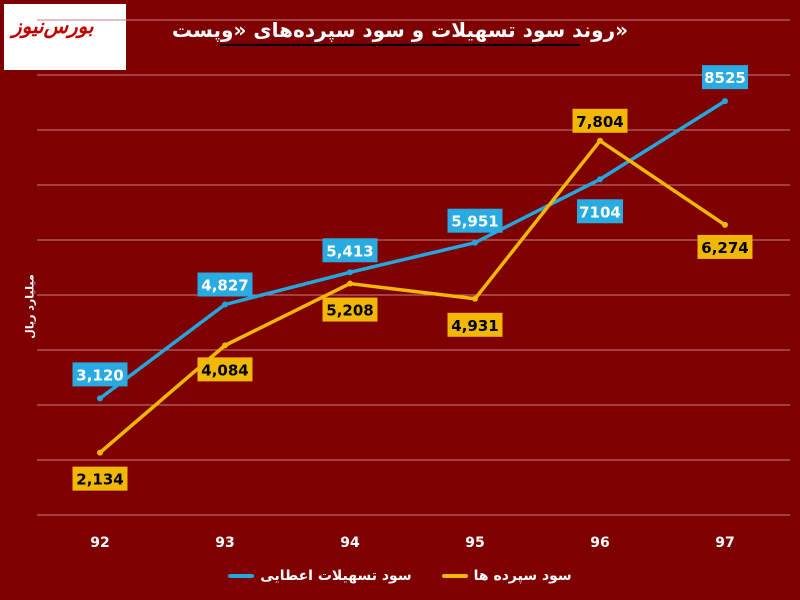  I want to click on data-label-series-1: 8525, so click(725, 78).